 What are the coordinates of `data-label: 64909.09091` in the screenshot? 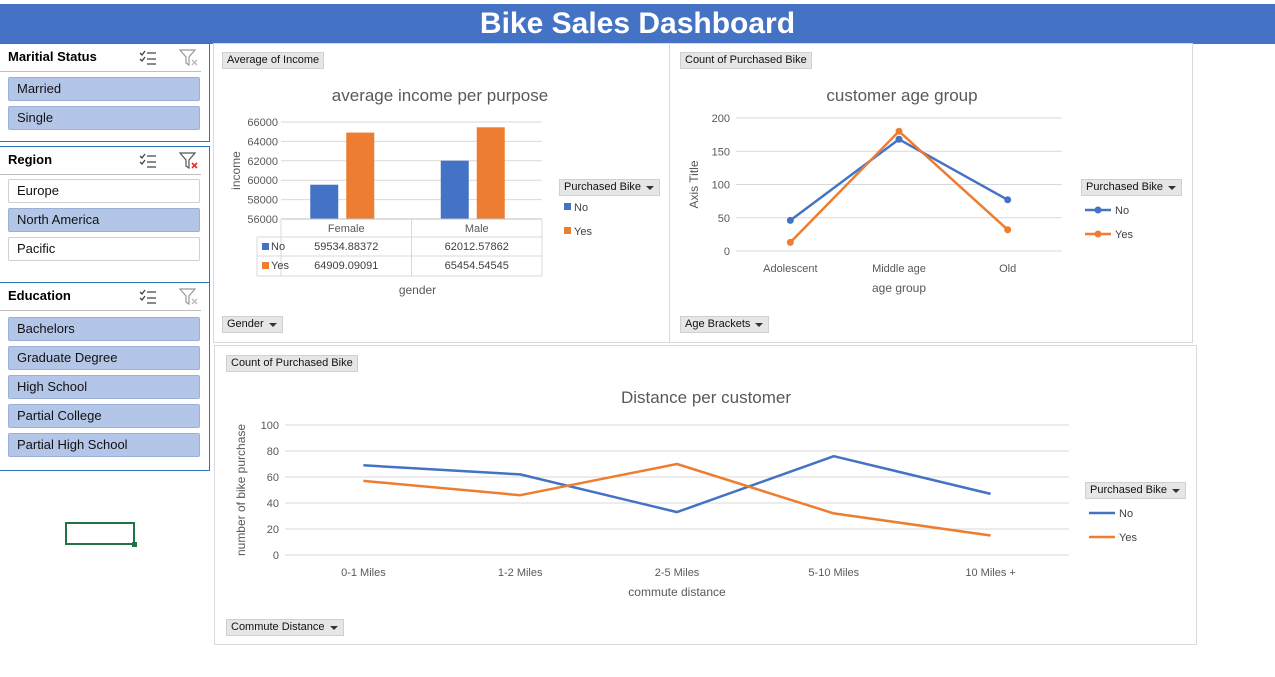 It's located at (346, 266).